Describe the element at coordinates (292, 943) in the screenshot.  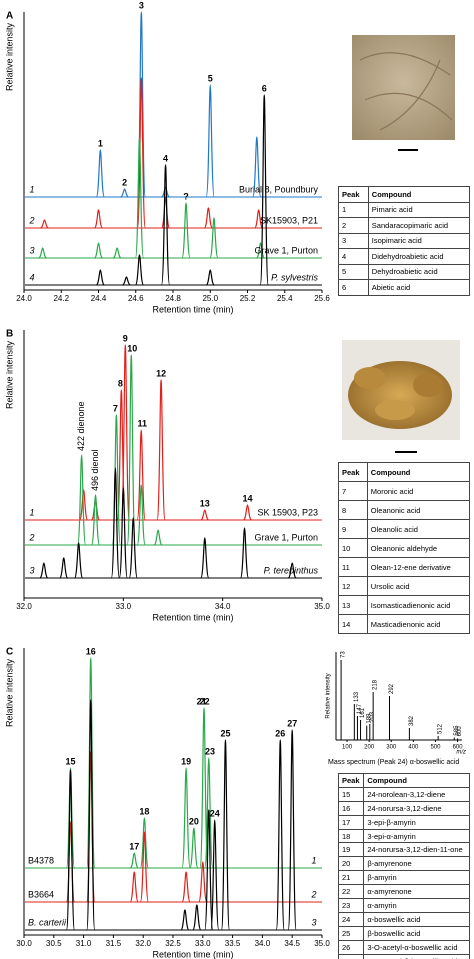
I see `x-tick-label: 34.5` at that location.